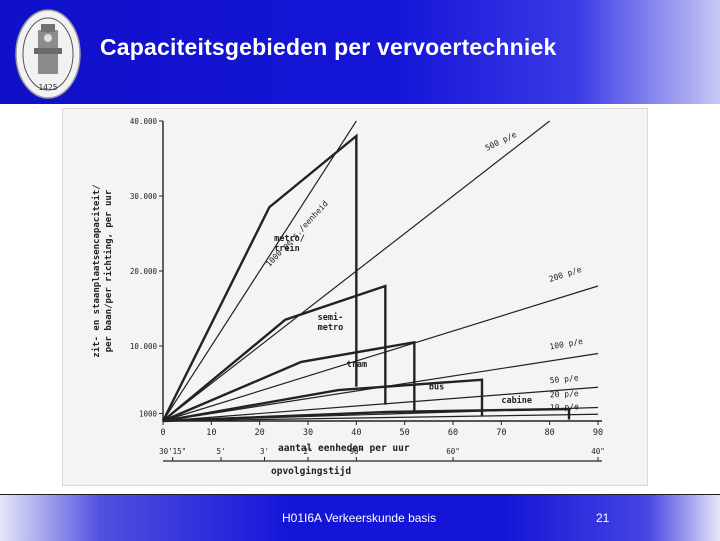  What do you see at coordinates (565, 274) in the screenshot?
I see `capacity-line-label: 200 p/e` at bounding box center [565, 274].